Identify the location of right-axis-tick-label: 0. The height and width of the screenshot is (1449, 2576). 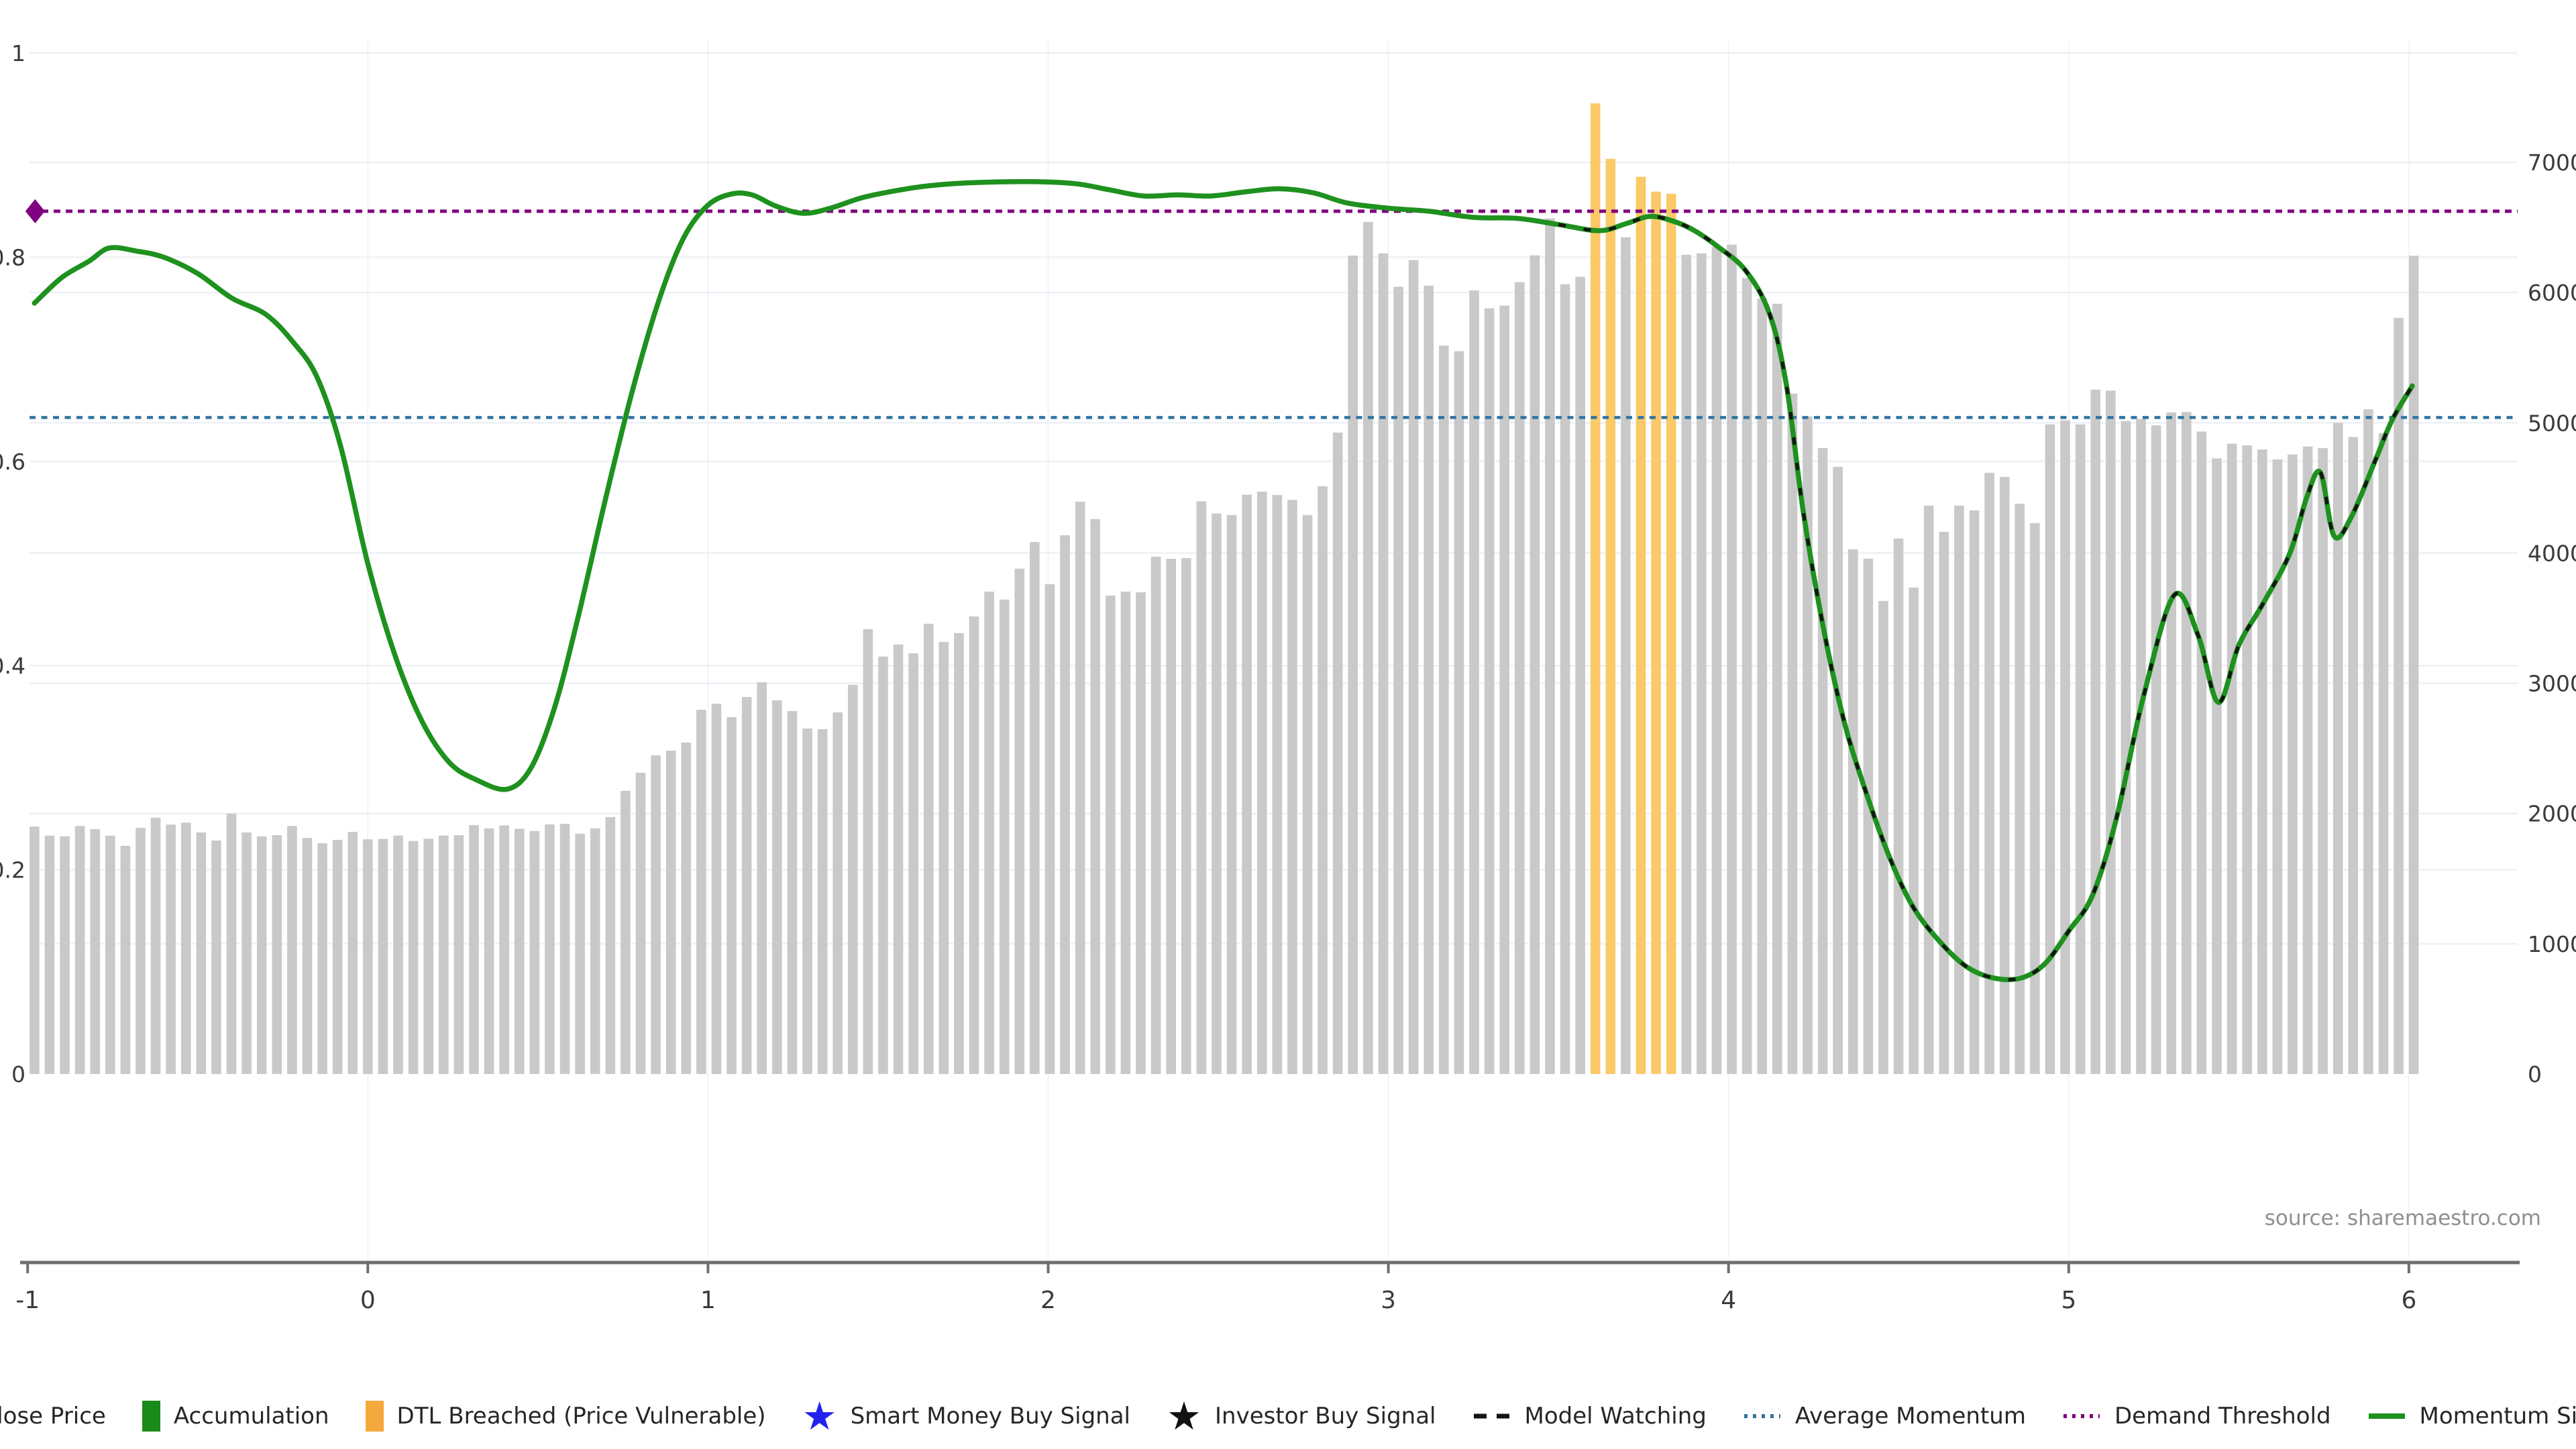
(2535, 1074).